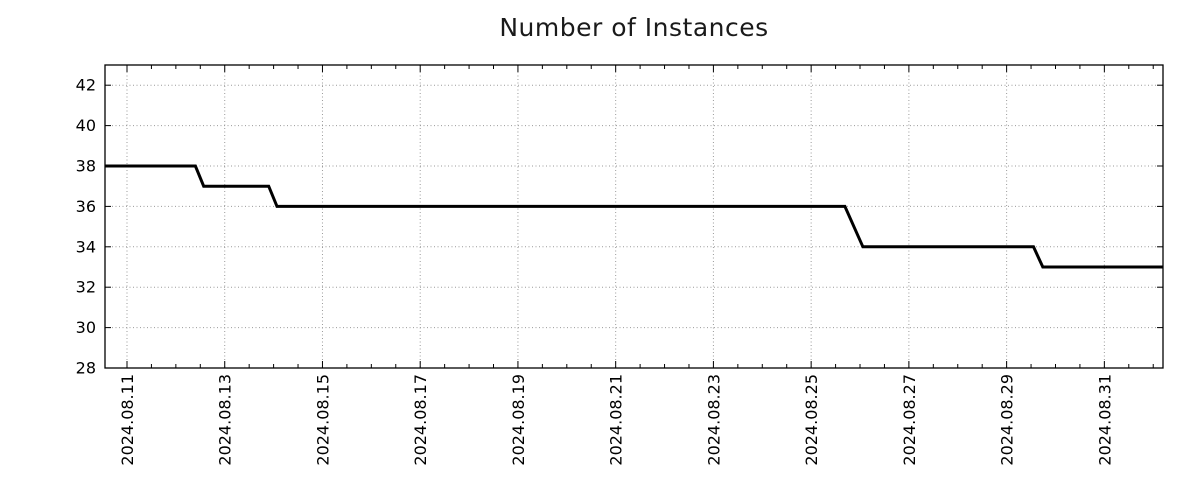 This screenshot has height=500, width=1200. I want to click on x-tick-label: 2024.08.25, so click(811, 420).